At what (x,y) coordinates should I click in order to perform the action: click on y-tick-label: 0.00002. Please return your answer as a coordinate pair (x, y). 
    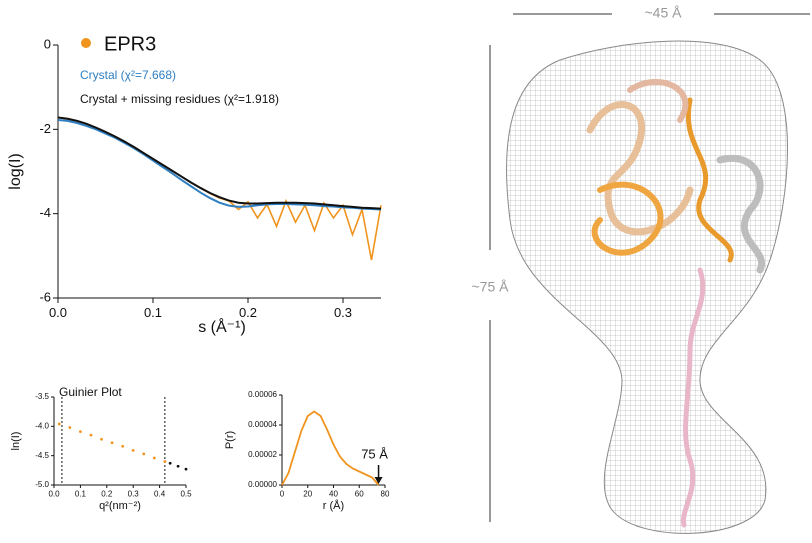
    Looking at the image, I should click on (262, 454).